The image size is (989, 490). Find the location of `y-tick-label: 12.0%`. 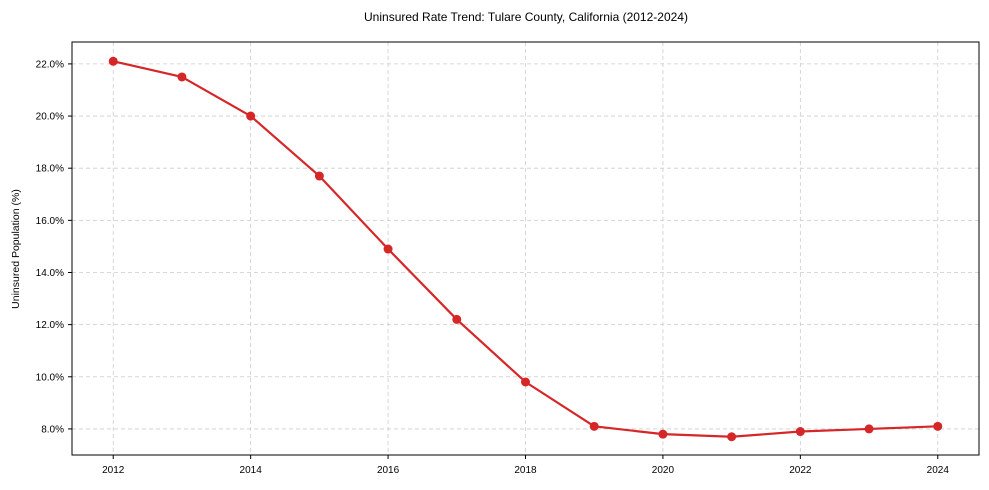

y-tick-label: 12.0% is located at coordinates (50, 325).